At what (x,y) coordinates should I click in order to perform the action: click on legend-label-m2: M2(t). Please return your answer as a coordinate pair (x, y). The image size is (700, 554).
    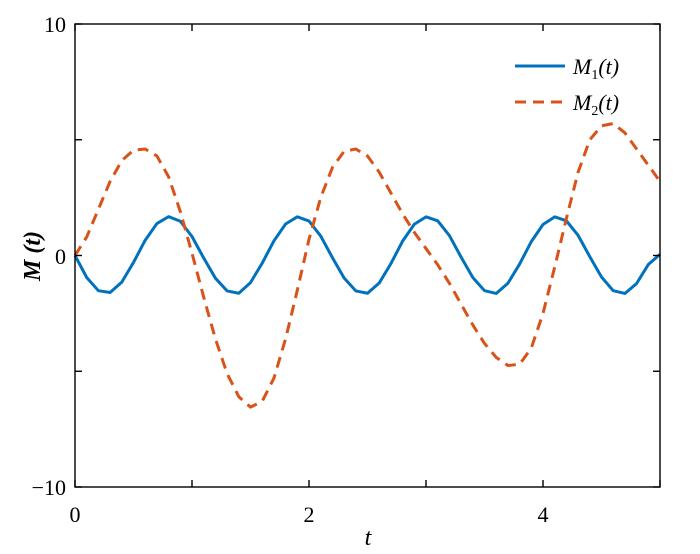
    Looking at the image, I should click on (595, 104).